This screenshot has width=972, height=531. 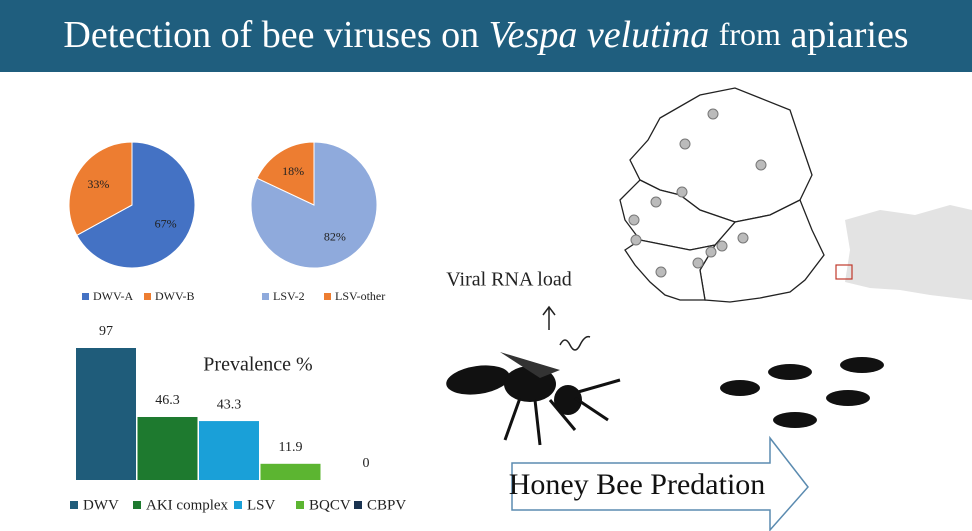 I want to click on predation-arrow, so click(x=660, y=483).